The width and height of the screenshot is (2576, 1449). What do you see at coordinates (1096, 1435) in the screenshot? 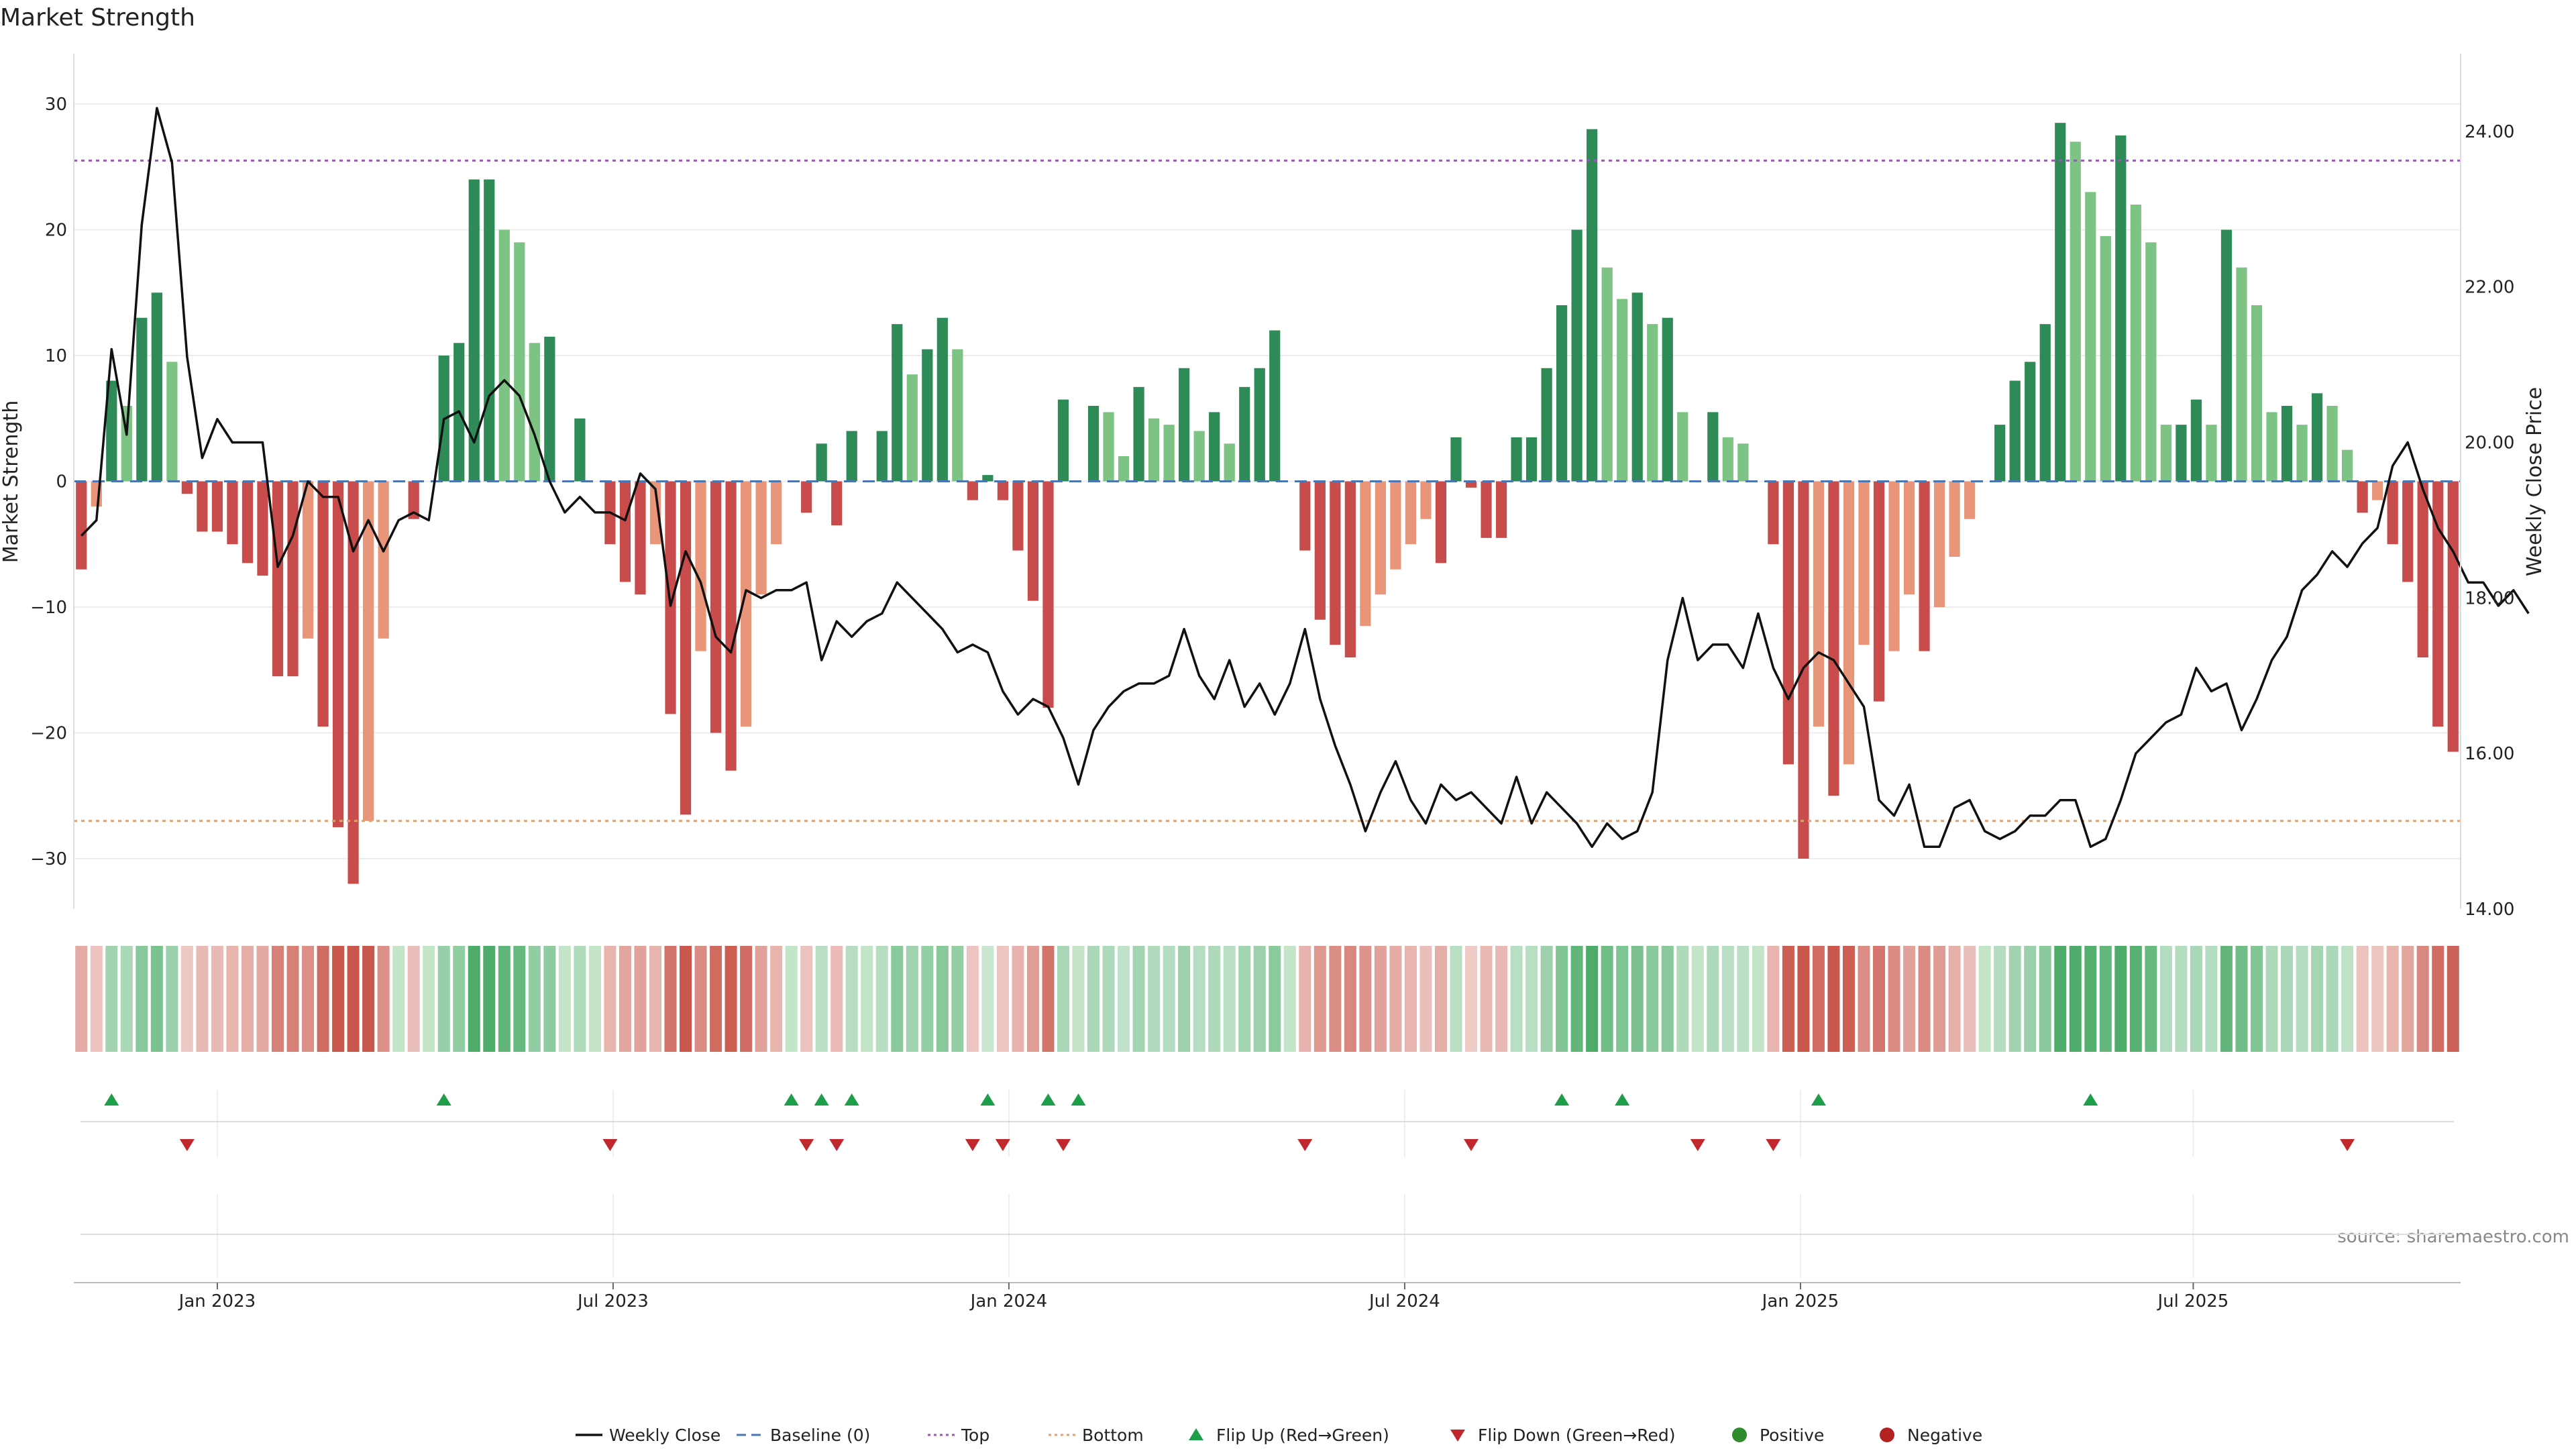
I see `legend-item-bottom: Bottom` at bounding box center [1096, 1435].